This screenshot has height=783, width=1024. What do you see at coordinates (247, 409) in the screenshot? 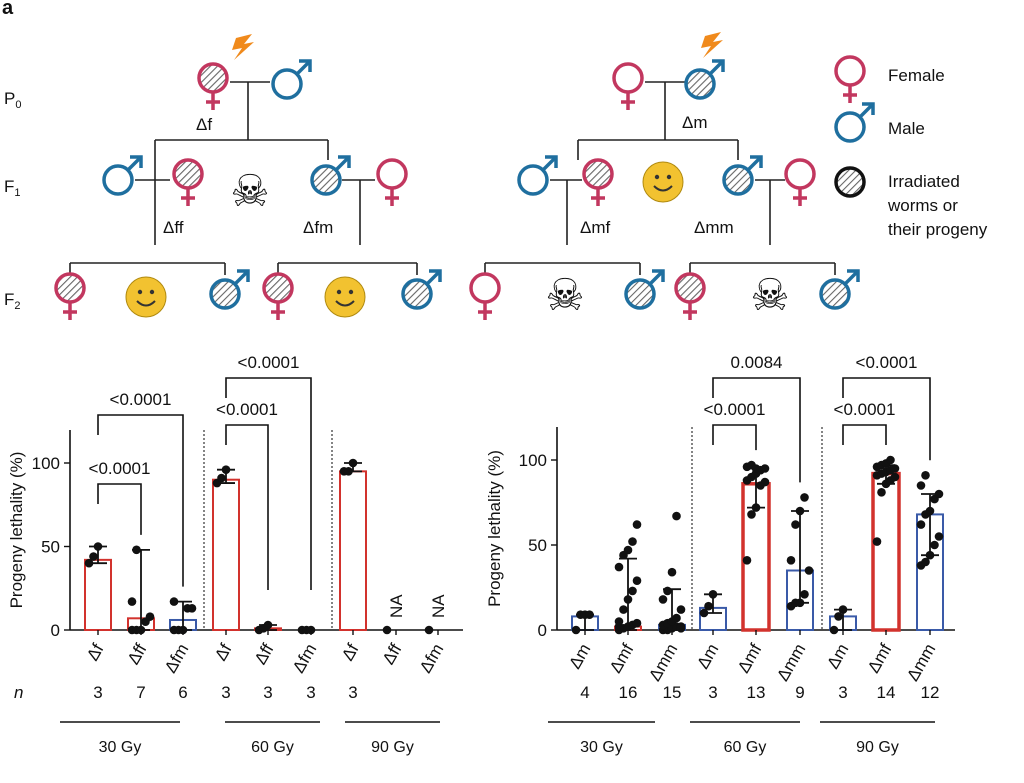
I see `p-value-label: <0.0001` at bounding box center [247, 409].